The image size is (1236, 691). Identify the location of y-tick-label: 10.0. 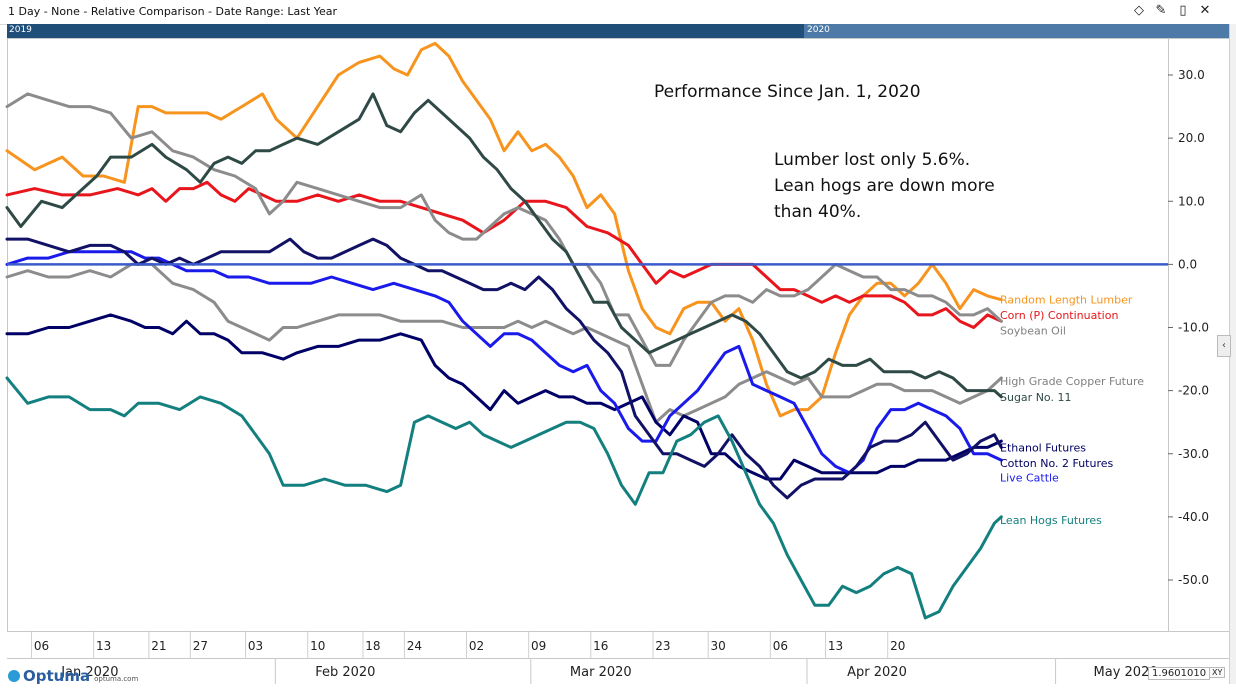
(1191, 201).